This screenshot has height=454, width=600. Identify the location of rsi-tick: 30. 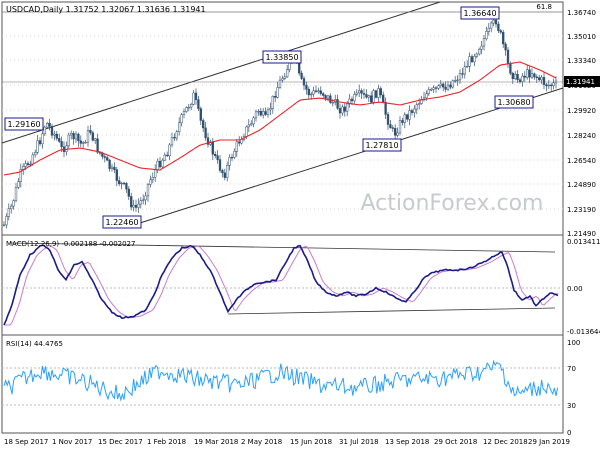
(571, 406).